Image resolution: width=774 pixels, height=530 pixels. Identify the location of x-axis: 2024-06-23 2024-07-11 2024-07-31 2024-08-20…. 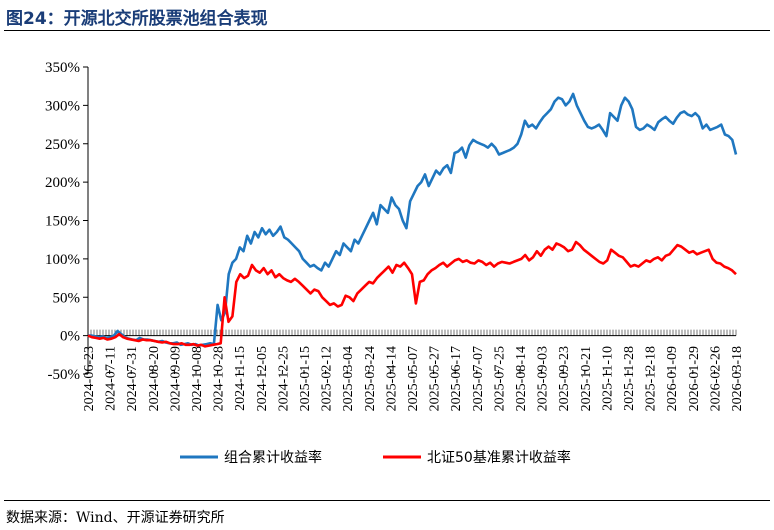
(413, 378).